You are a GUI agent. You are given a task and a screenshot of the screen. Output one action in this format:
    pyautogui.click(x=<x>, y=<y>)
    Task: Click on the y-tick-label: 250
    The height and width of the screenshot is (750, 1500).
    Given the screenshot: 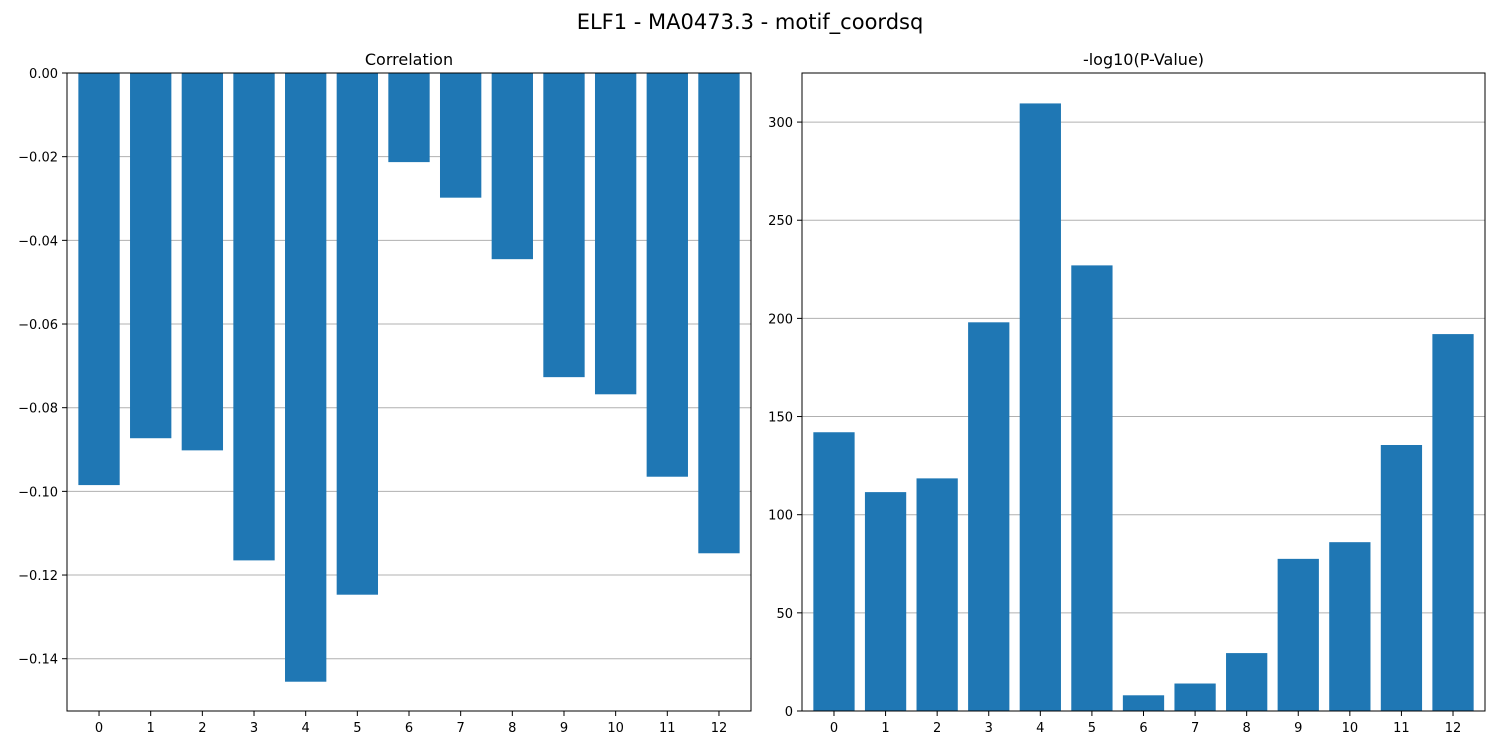 What is the action you would take?
    pyautogui.click(x=780, y=221)
    